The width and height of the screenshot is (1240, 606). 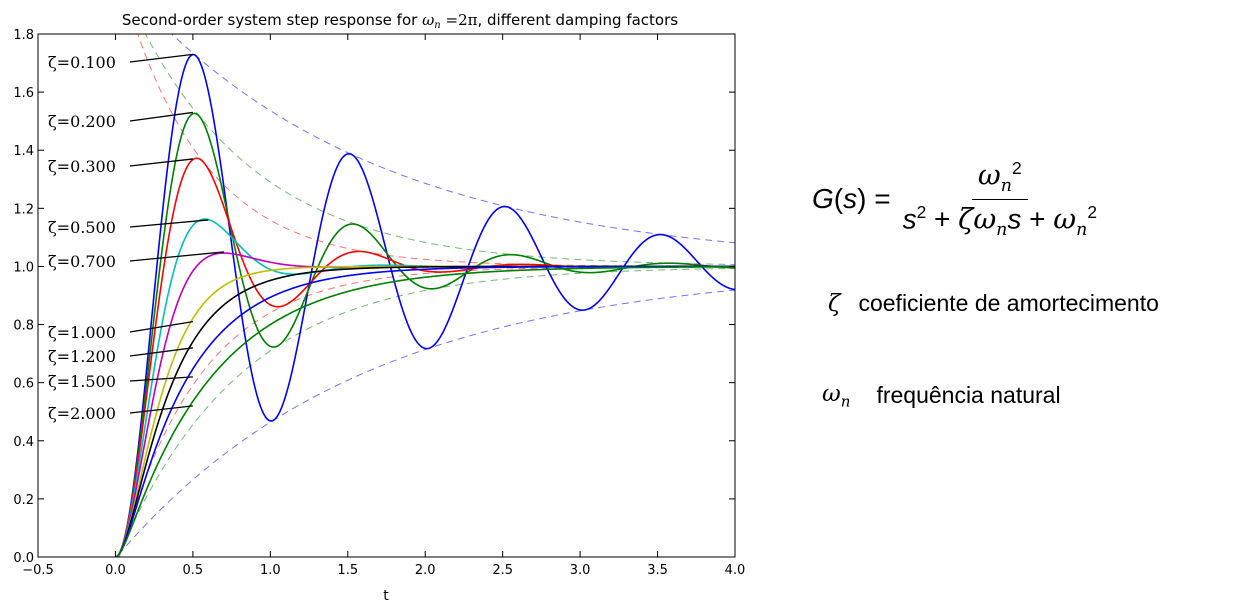 What do you see at coordinates (657, 570) in the screenshot?
I see `x-tick-label-8: 3.5` at bounding box center [657, 570].